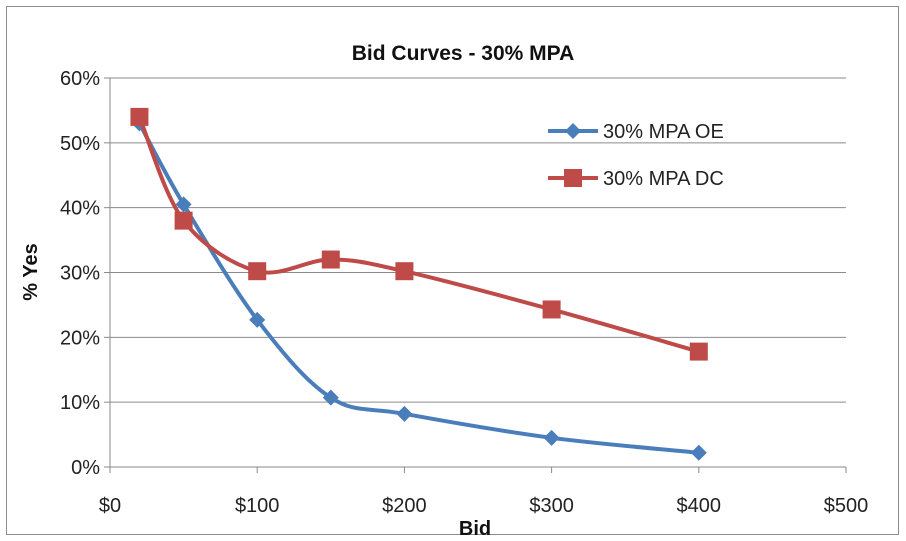  I want to click on legend: 30% MPA OE 30% MPA DC, so click(636, 155).